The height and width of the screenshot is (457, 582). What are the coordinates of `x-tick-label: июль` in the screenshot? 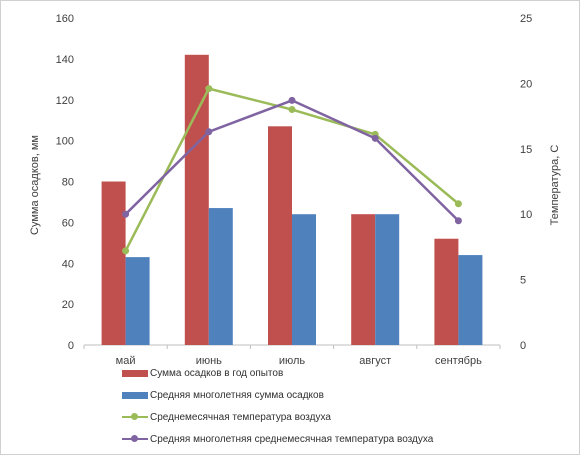 It's located at (292, 361).